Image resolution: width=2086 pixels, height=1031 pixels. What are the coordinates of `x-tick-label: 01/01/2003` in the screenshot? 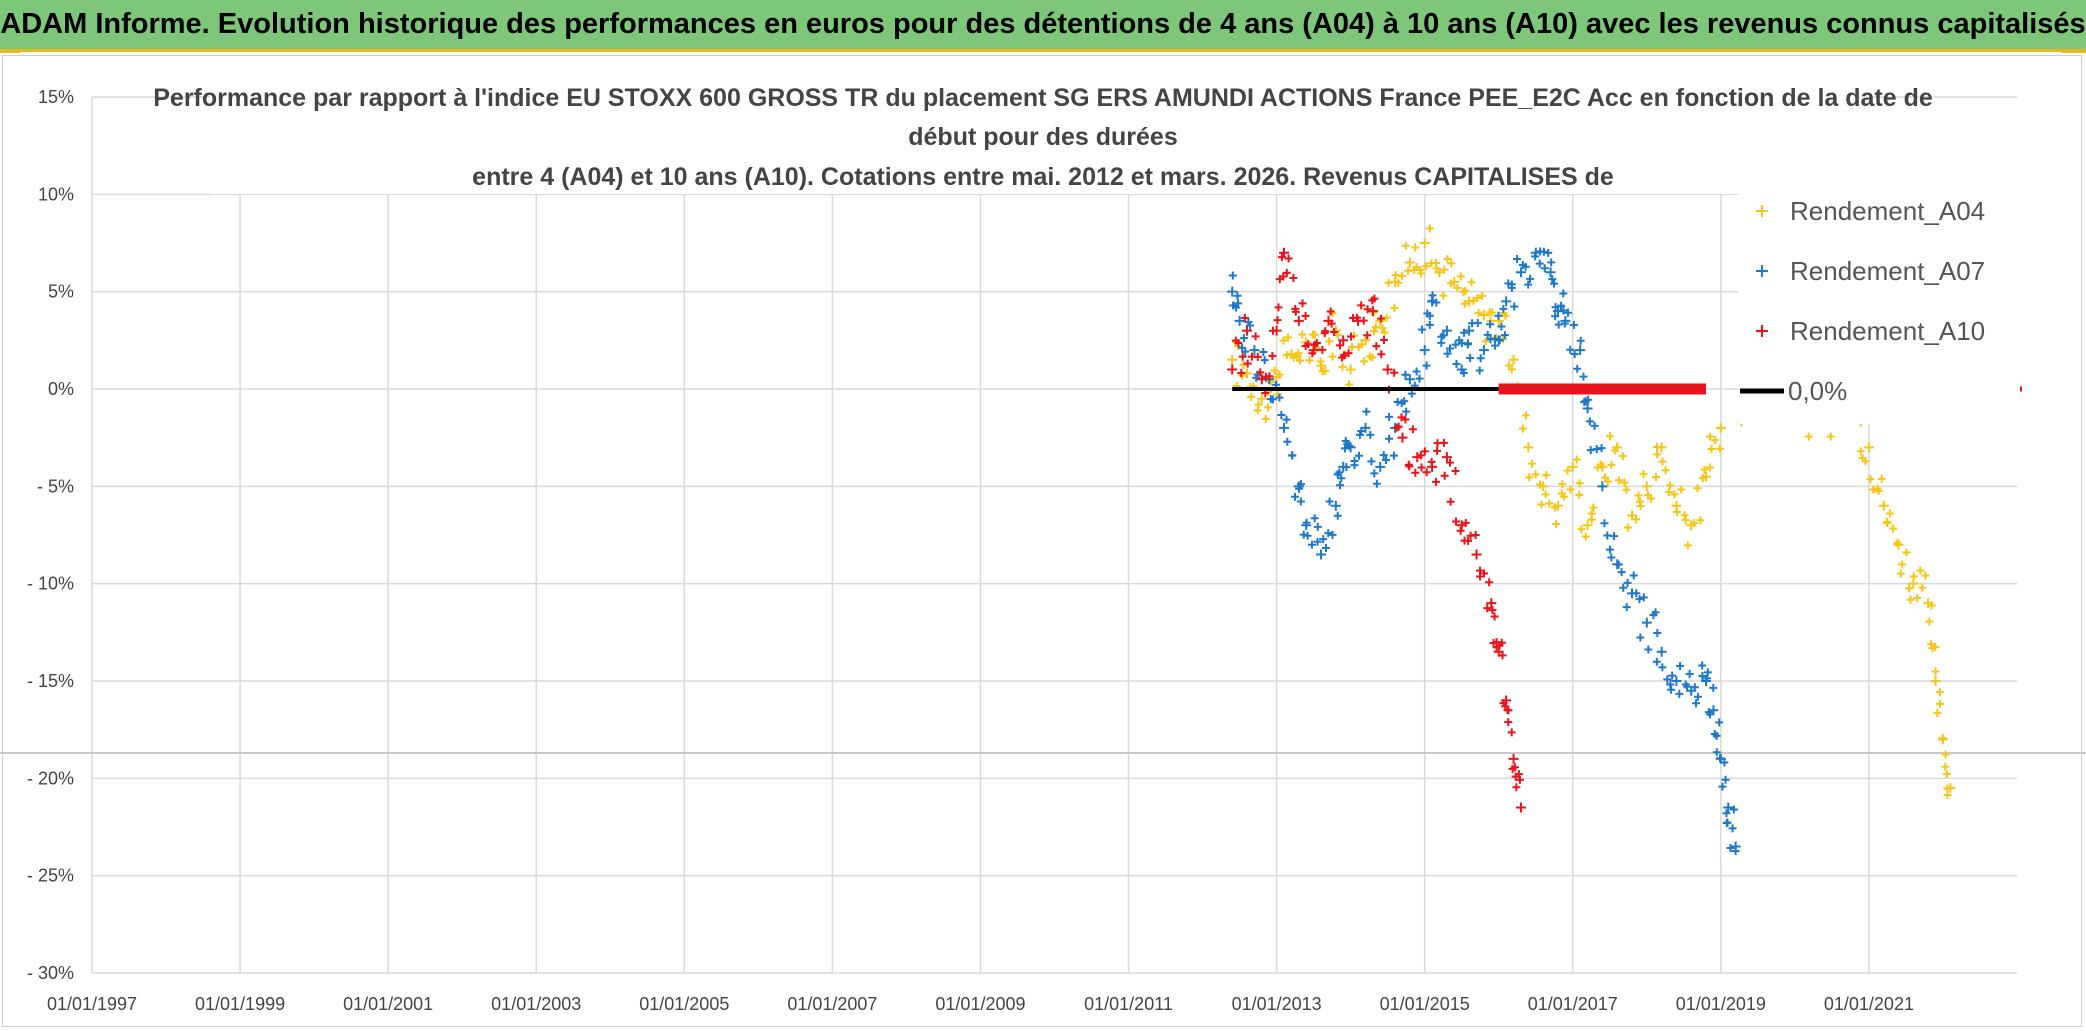 It's located at (536, 1004).